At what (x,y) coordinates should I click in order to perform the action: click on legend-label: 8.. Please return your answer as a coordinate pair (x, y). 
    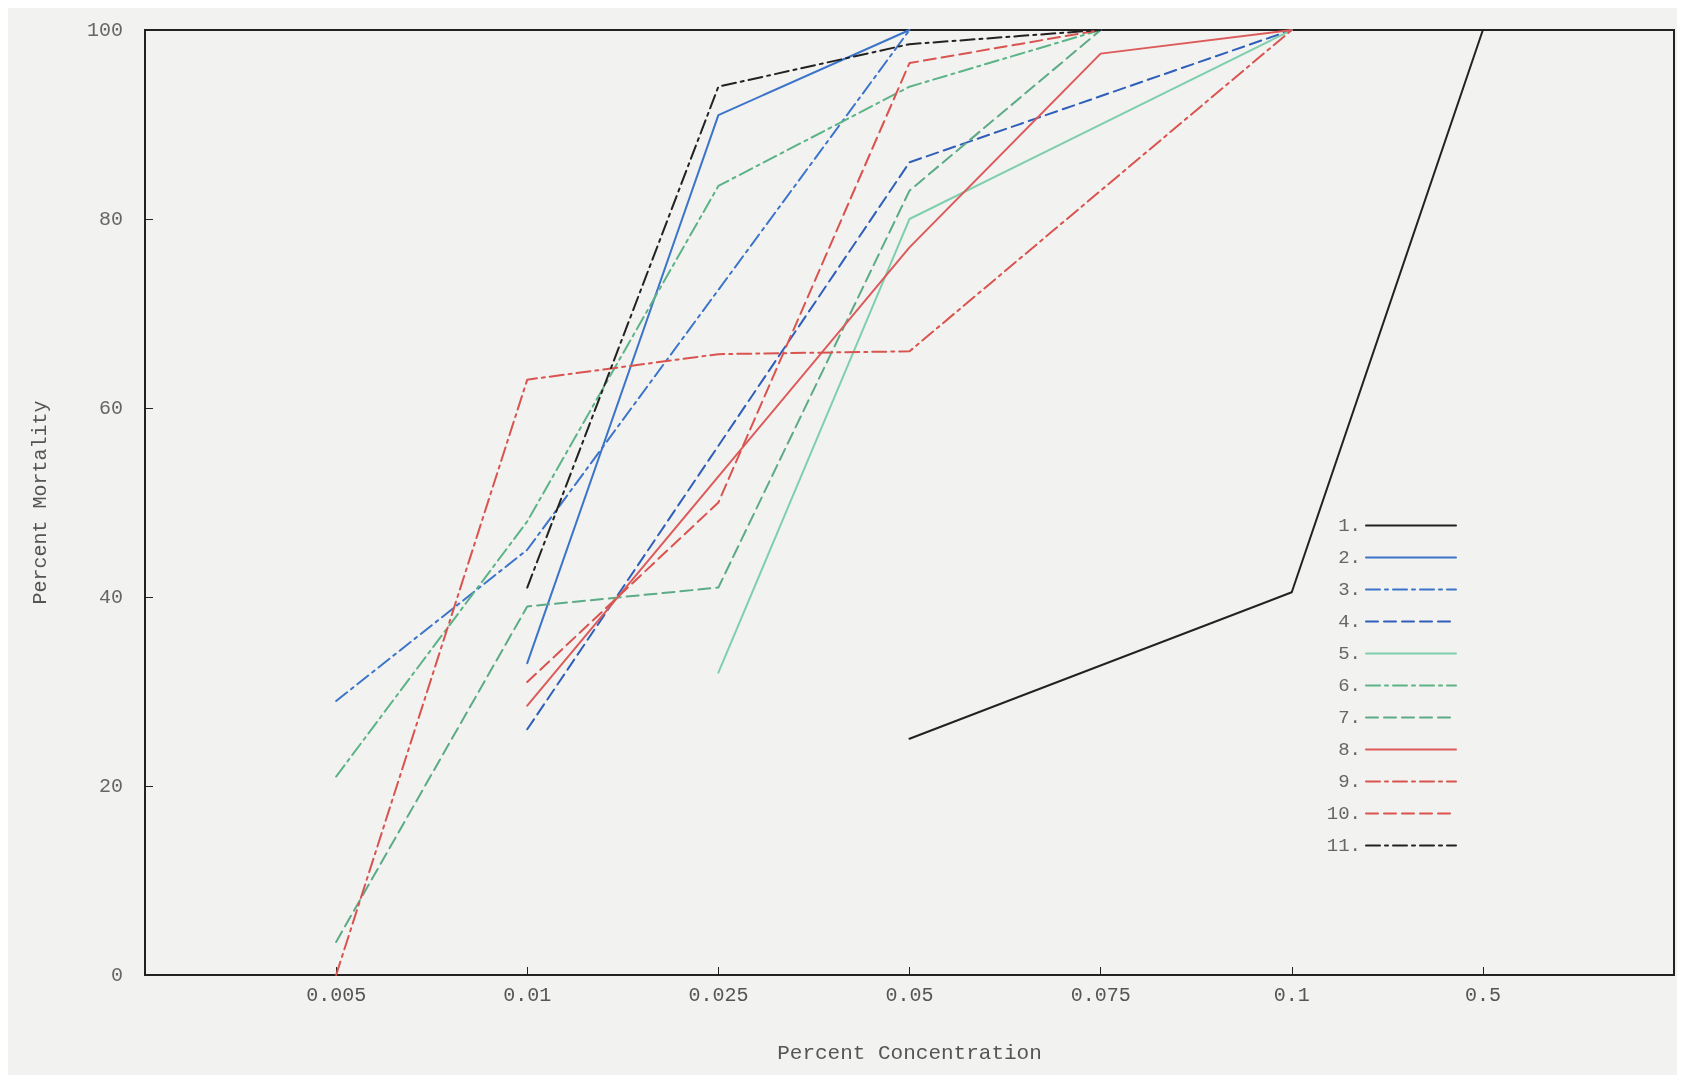
    Looking at the image, I should click on (1349, 749).